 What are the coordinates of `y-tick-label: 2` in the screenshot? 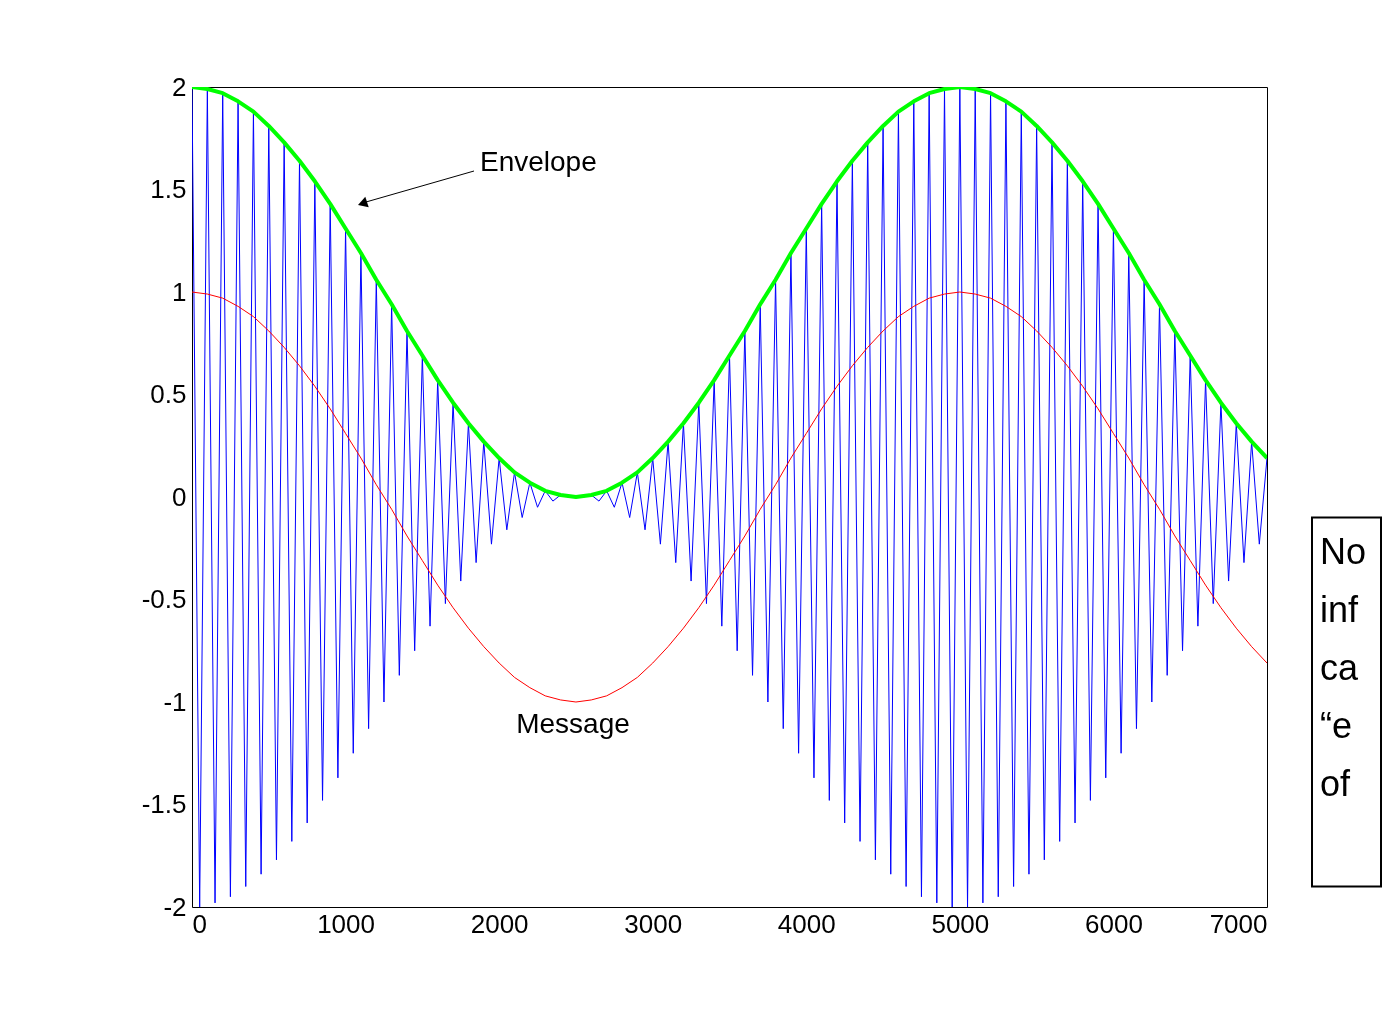 It's located at (179, 86).